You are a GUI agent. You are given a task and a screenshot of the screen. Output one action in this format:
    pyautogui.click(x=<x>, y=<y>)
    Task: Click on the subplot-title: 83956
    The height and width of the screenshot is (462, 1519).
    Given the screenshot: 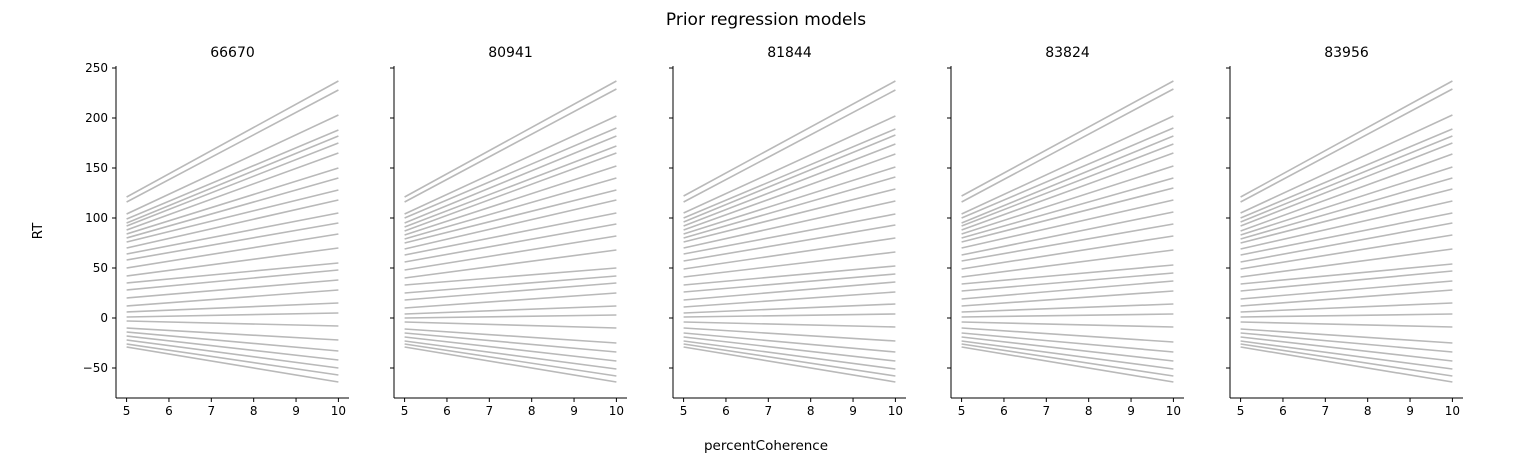 What is the action you would take?
    pyautogui.click(x=1346, y=53)
    